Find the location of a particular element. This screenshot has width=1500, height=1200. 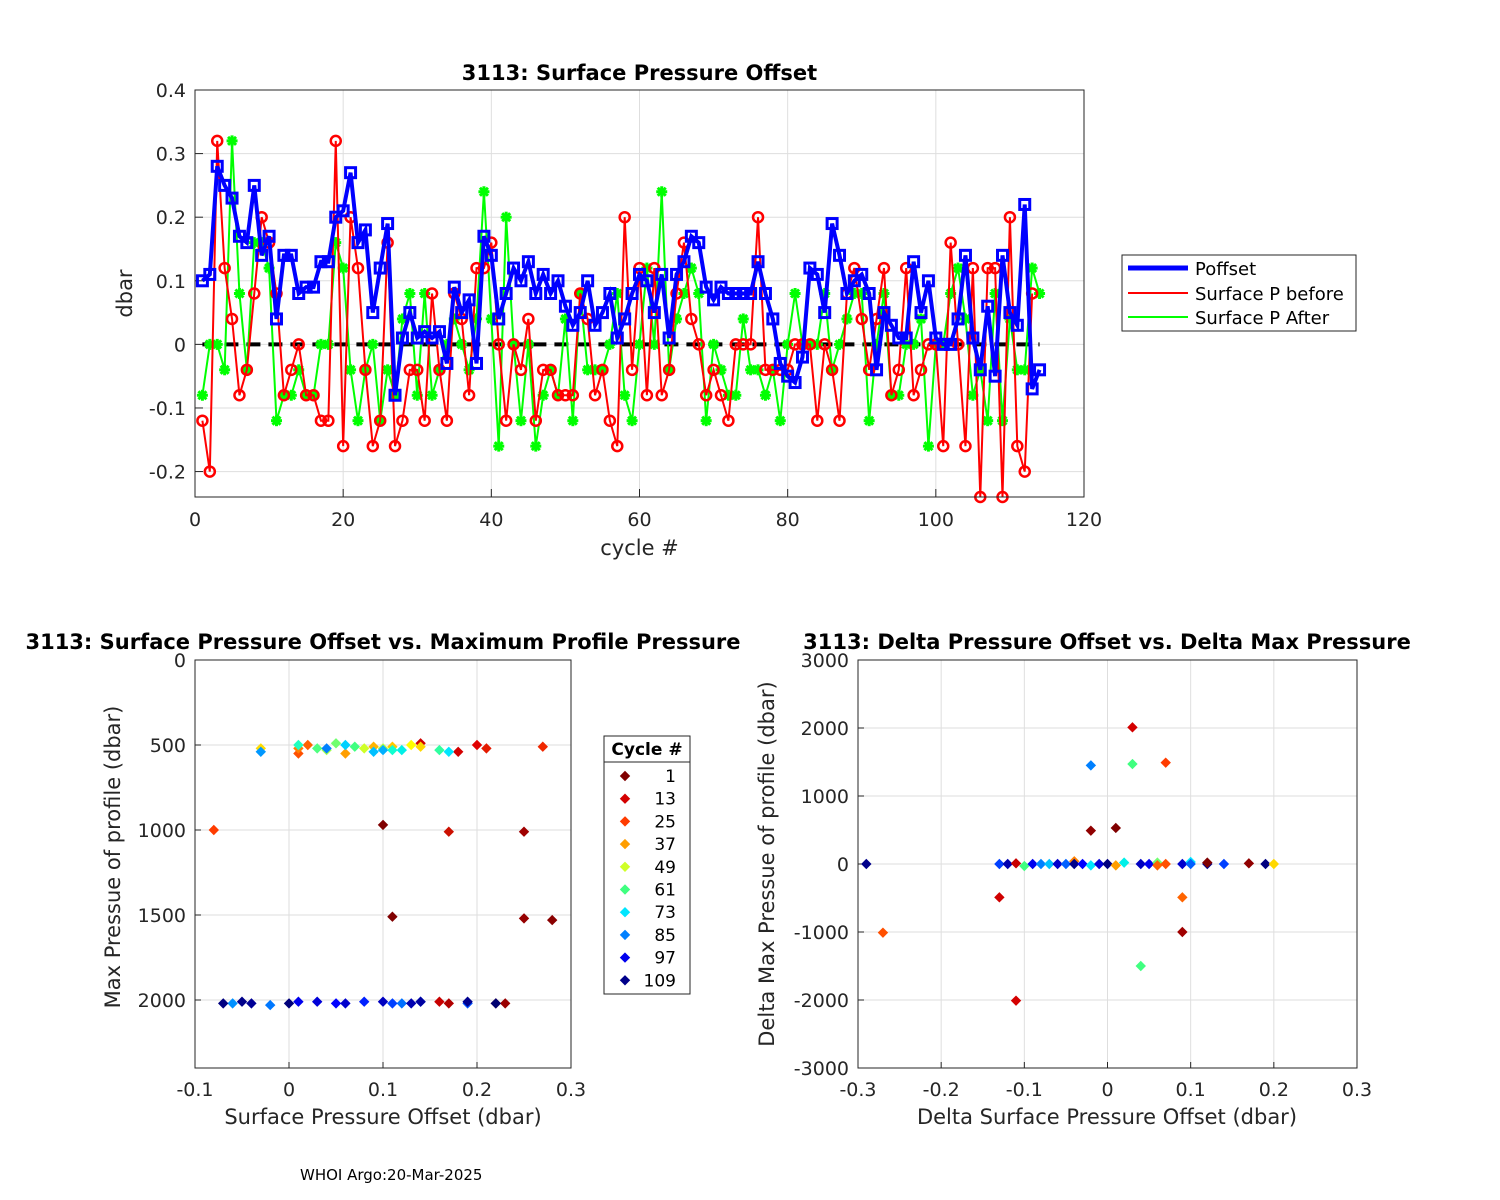

legend-title: Cycle # is located at coordinates (646, 750).